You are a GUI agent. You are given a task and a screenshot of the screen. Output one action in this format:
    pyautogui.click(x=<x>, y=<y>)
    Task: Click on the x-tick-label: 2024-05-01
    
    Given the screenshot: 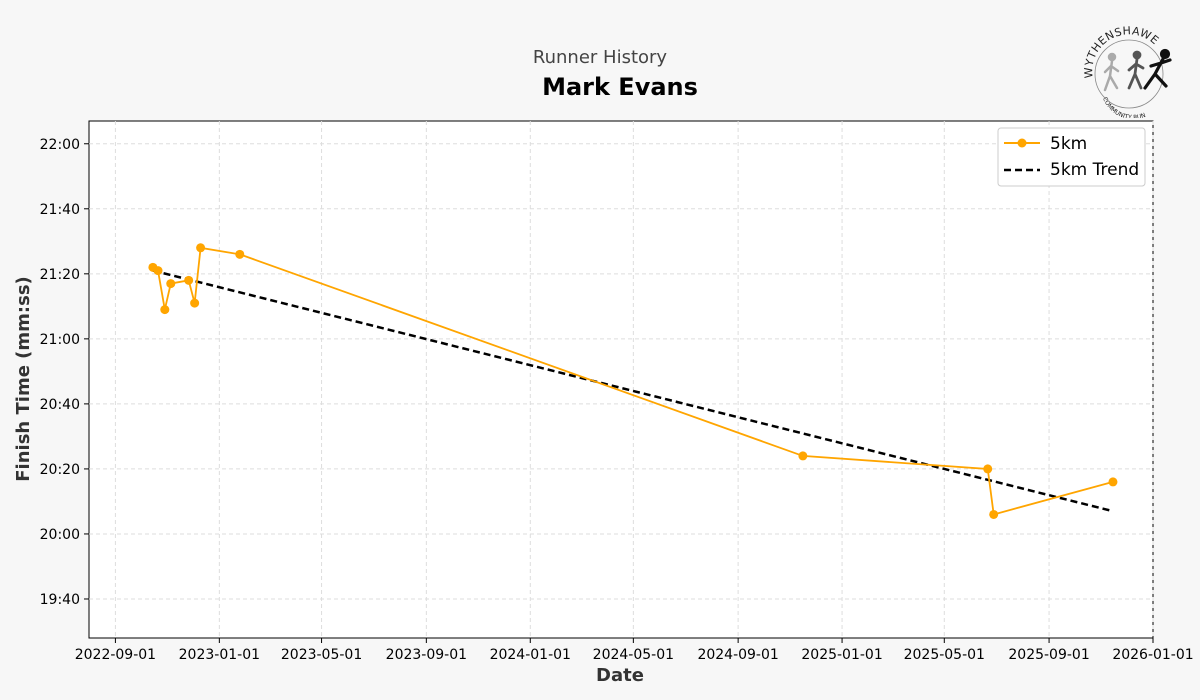 What is the action you would take?
    pyautogui.click(x=633, y=655)
    